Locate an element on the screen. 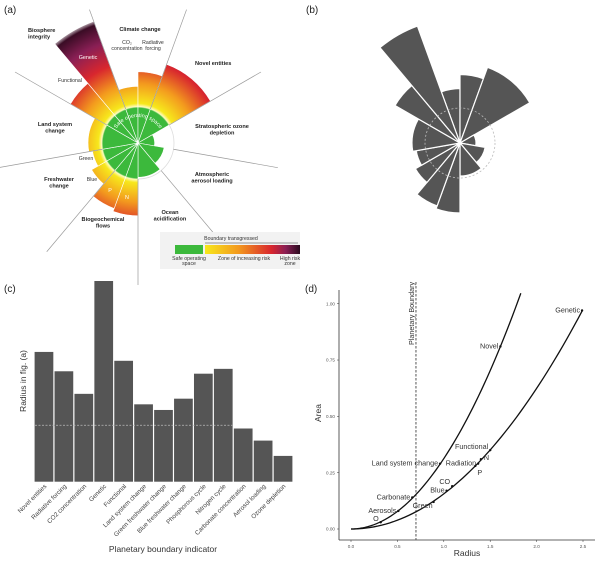 The image size is (600, 561). d-xtick-label: 2.0 is located at coordinates (536, 546).